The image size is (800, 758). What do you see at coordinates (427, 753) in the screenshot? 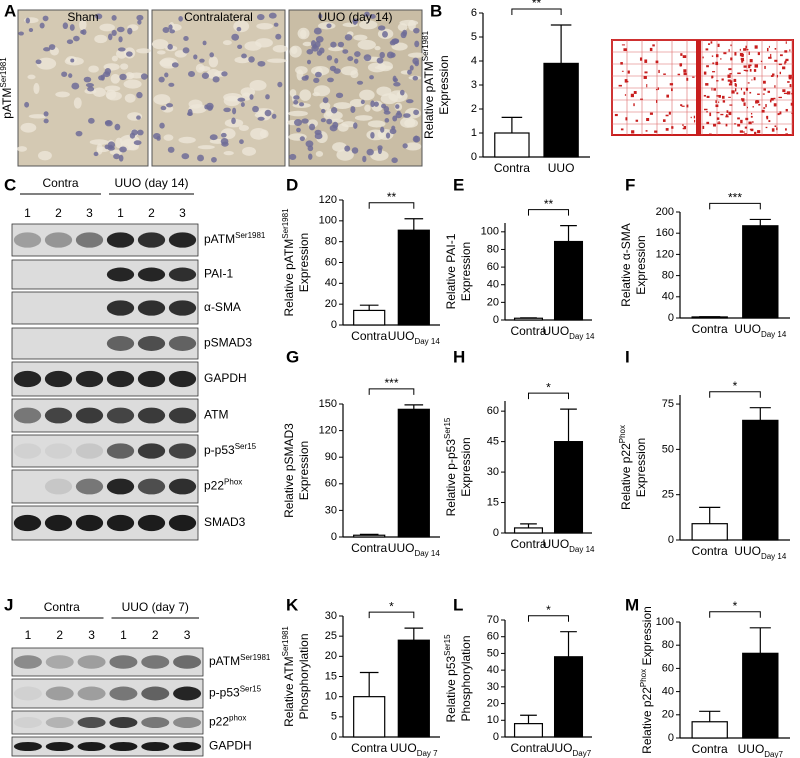
I see `category-subscript: Day 7` at bounding box center [427, 753].